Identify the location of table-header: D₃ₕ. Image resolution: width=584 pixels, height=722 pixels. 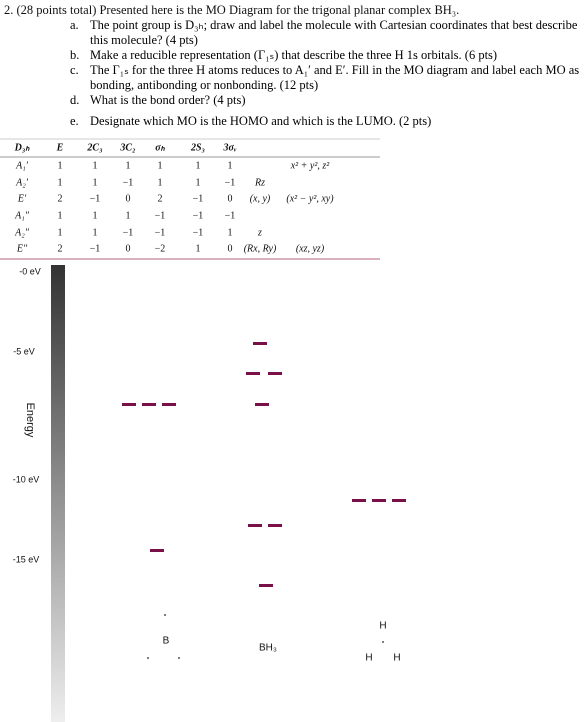
(22, 147).